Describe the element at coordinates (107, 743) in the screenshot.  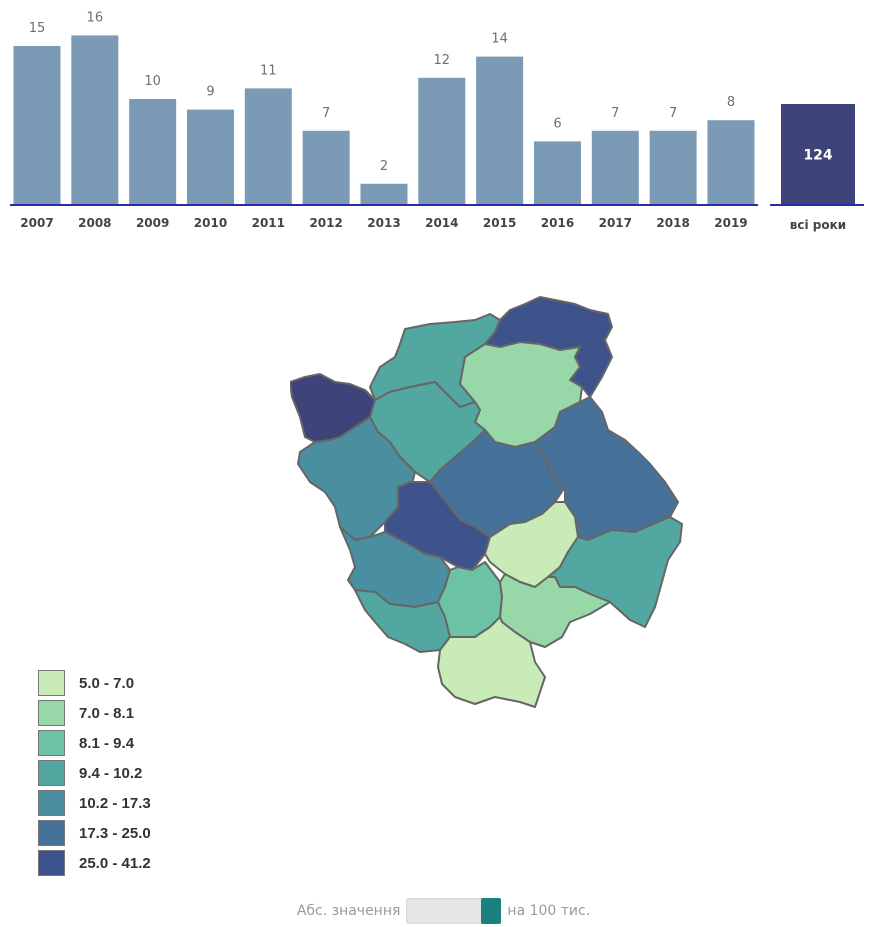
I see `legend-label: 8.1 - 9.4` at that location.